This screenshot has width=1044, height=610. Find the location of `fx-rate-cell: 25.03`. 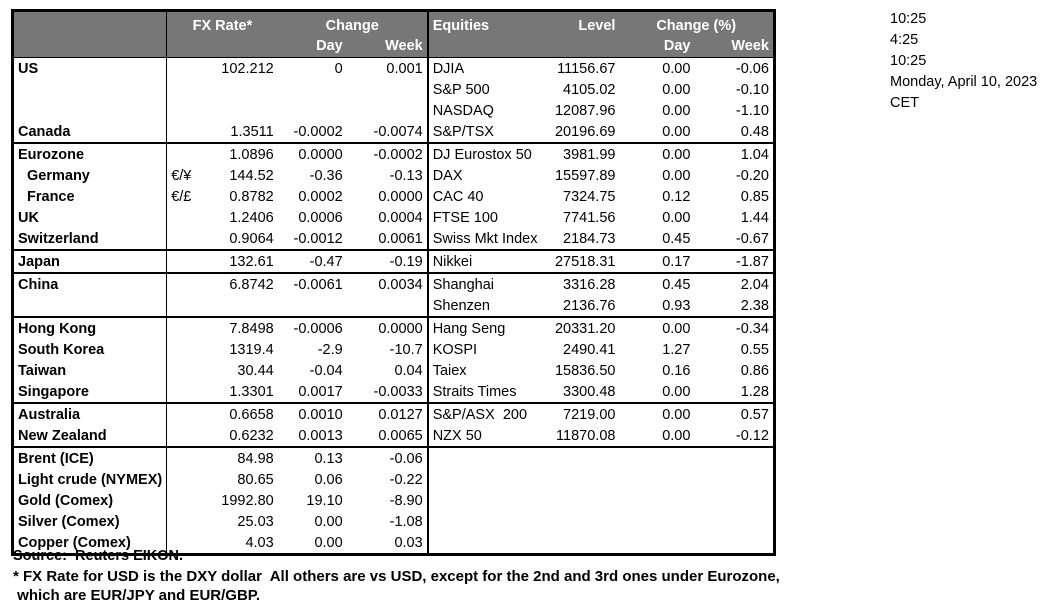

fx-rate-cell: 25.03 is located at coordinates (255, 521).